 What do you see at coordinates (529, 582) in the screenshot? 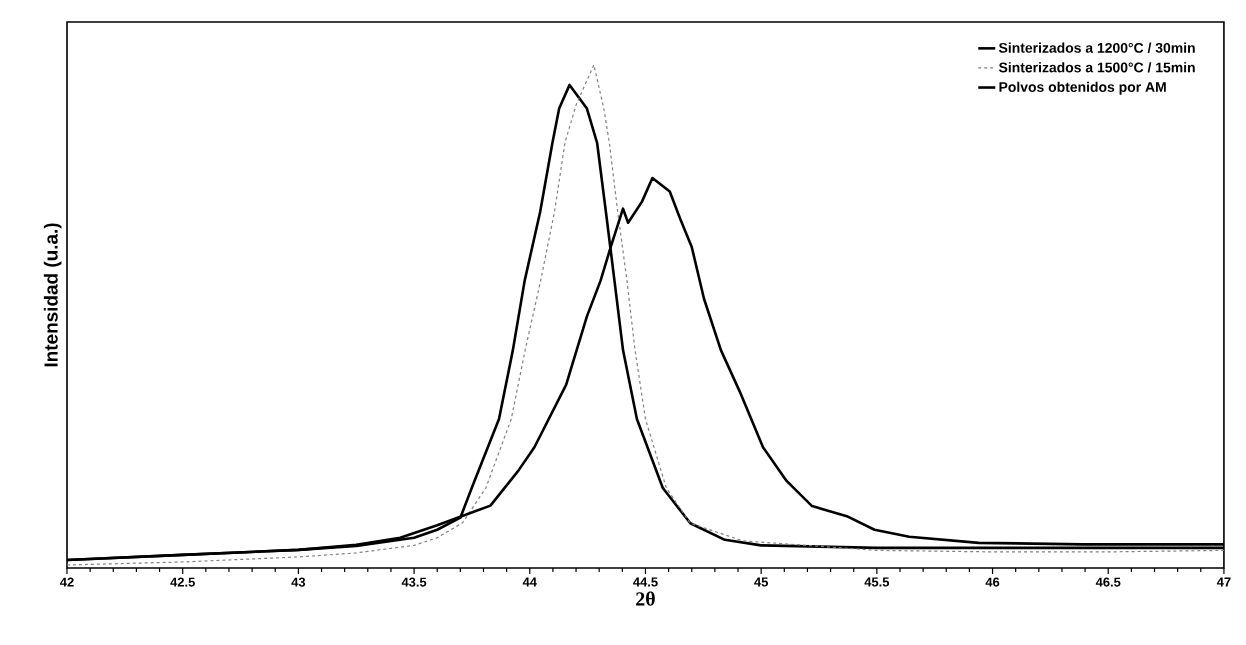
I see `x-tick-label: 44` at bounding box center [529, 582].